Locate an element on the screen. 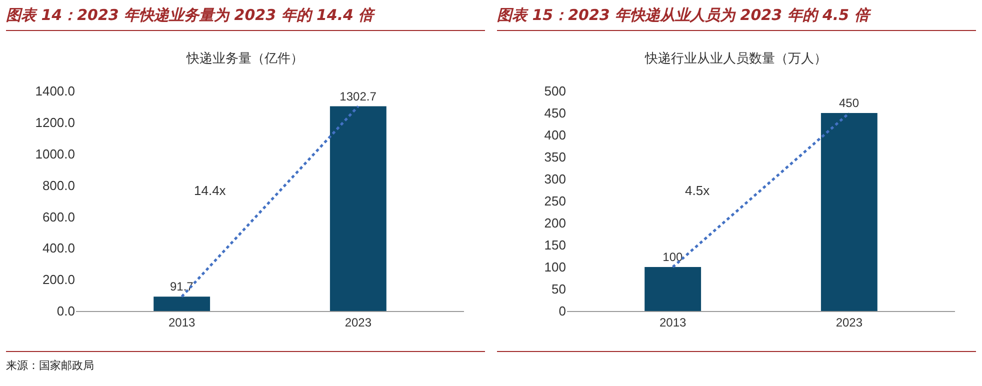  y-tick-label: 400.0 is located at coordinates (58, 248).